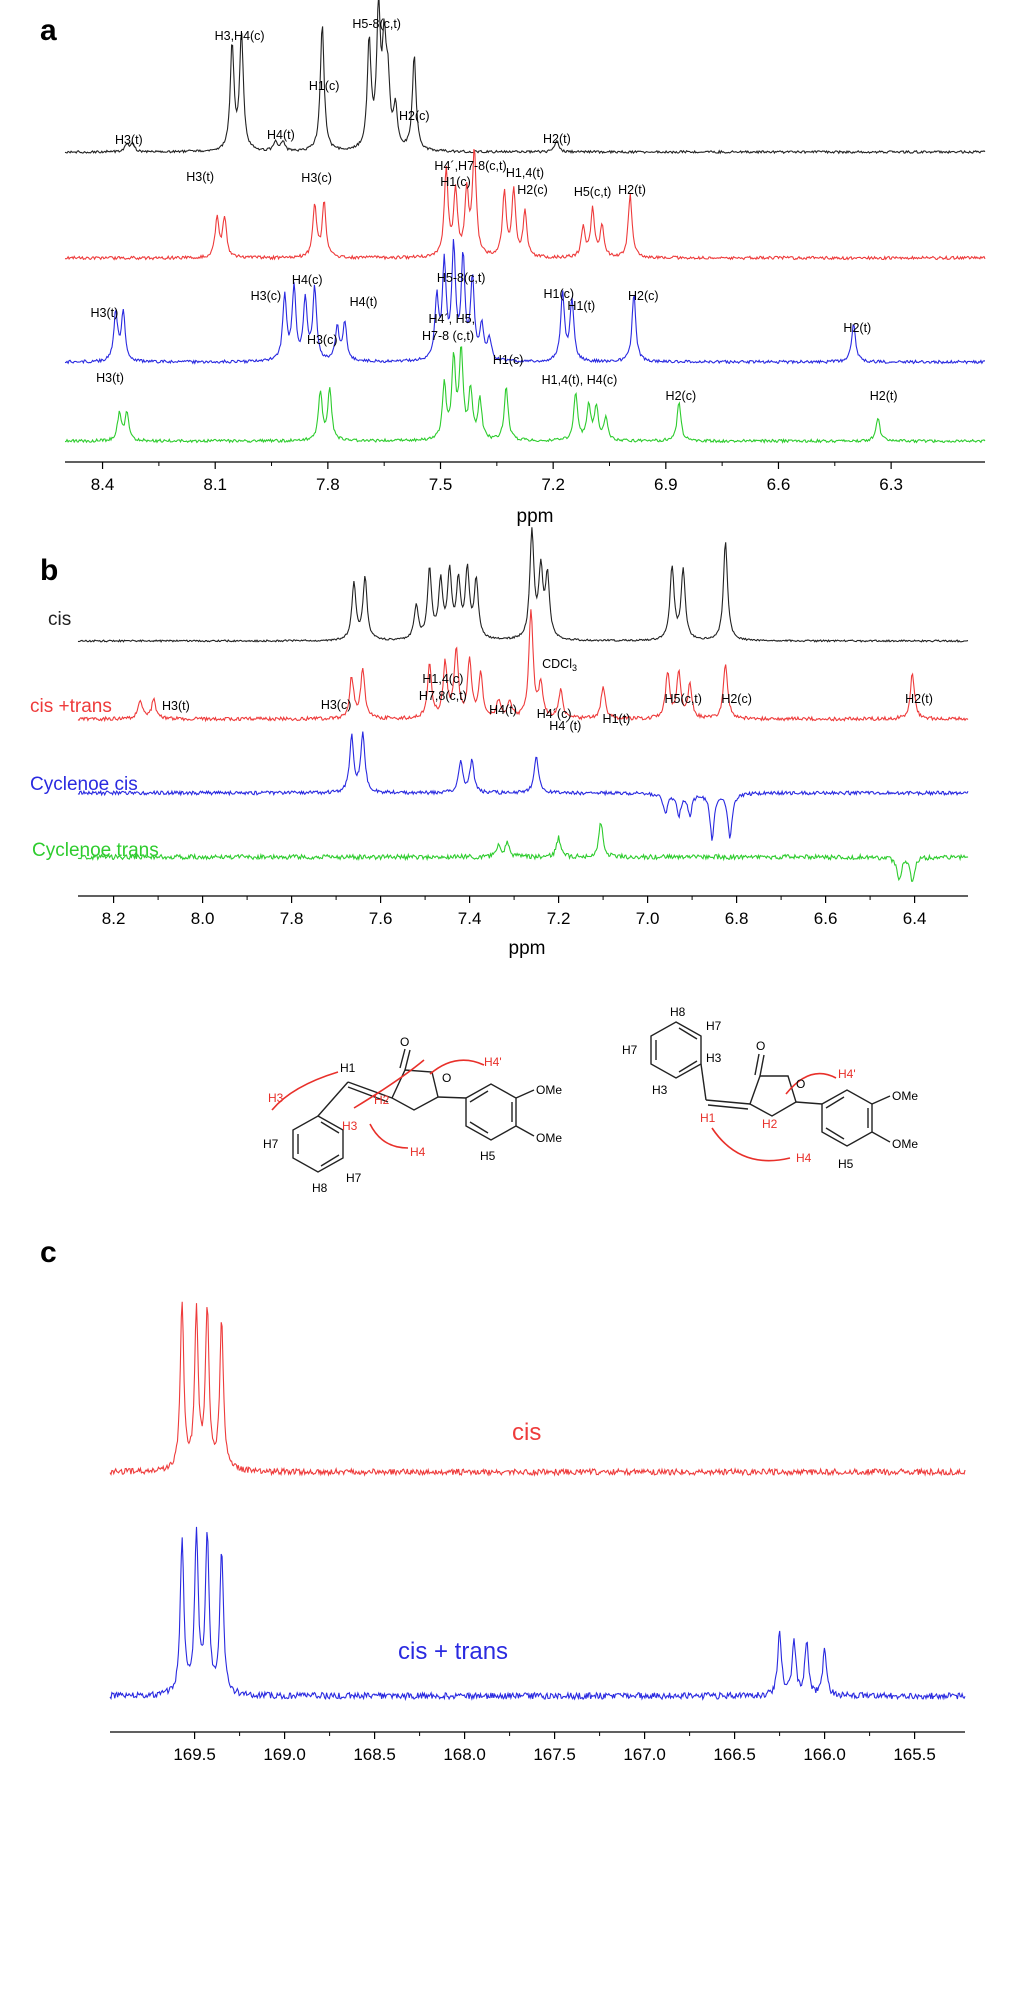  Describe the element at coordinates (728, 1102) in the screenshot. I see `right-exocyclic-double` at that location.